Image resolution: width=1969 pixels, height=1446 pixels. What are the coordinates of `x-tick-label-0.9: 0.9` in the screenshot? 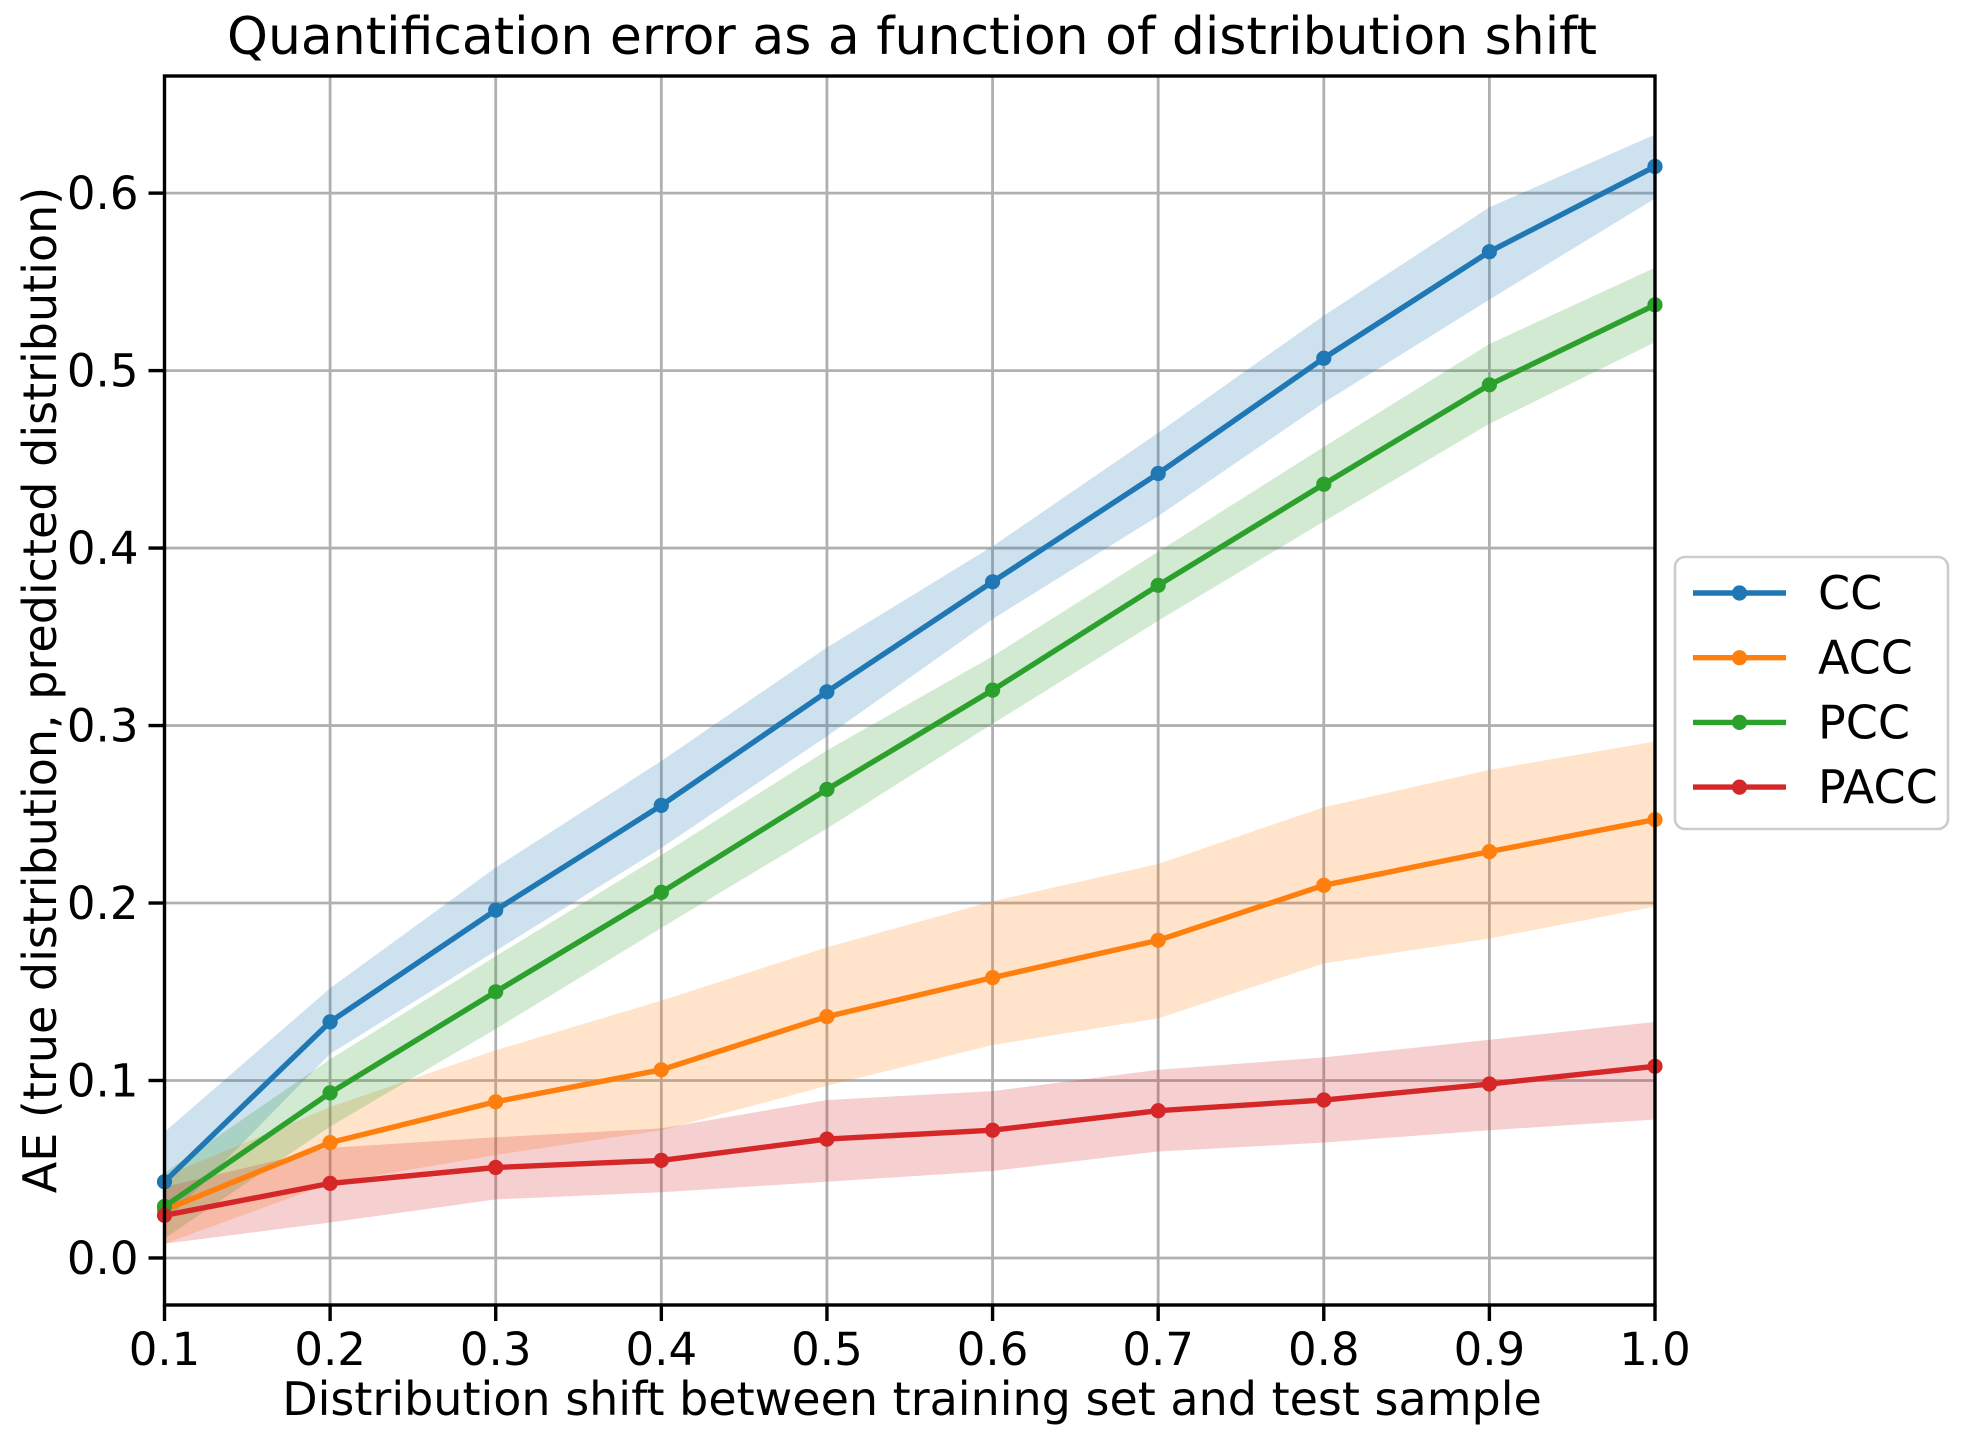 It's located at (1490, 1349).